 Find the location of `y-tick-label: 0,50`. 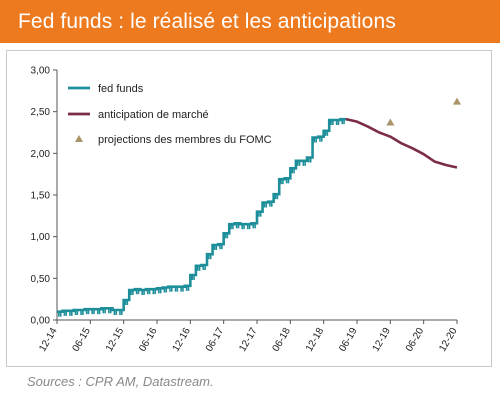

y-tick-label: 0,50 is located at coordinates (41, 279).